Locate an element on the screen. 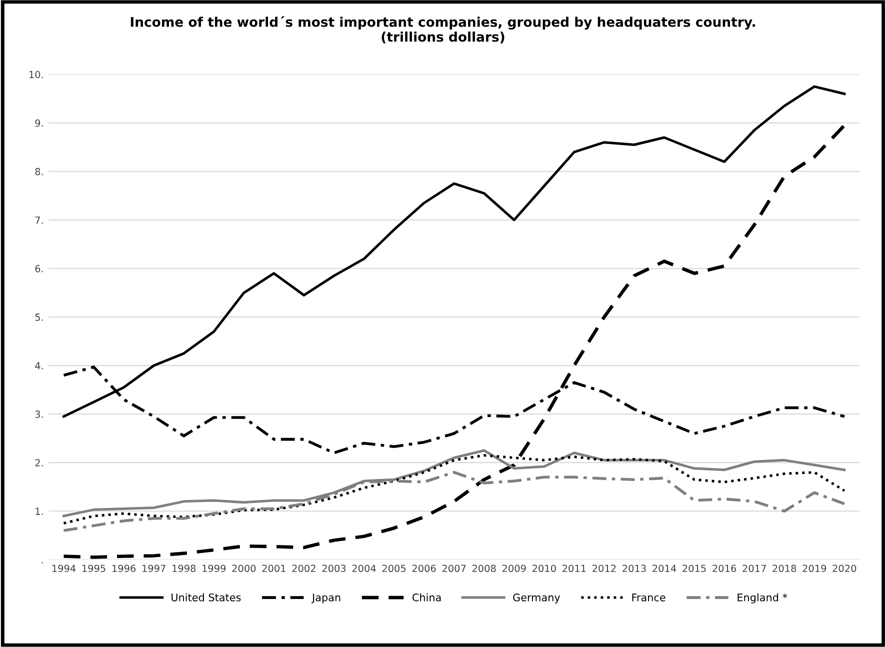  x-tick-label: 2014 is located at coordinates (664, 568).